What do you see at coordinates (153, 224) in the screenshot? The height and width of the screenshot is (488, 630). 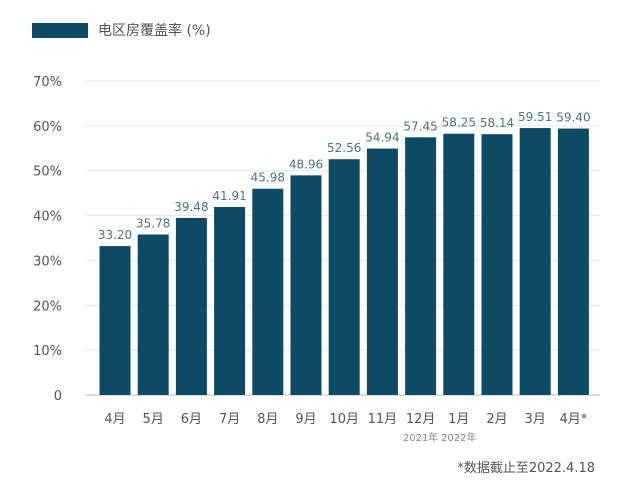 I see `data-label: 35.78` at bounding box center [153, 224].